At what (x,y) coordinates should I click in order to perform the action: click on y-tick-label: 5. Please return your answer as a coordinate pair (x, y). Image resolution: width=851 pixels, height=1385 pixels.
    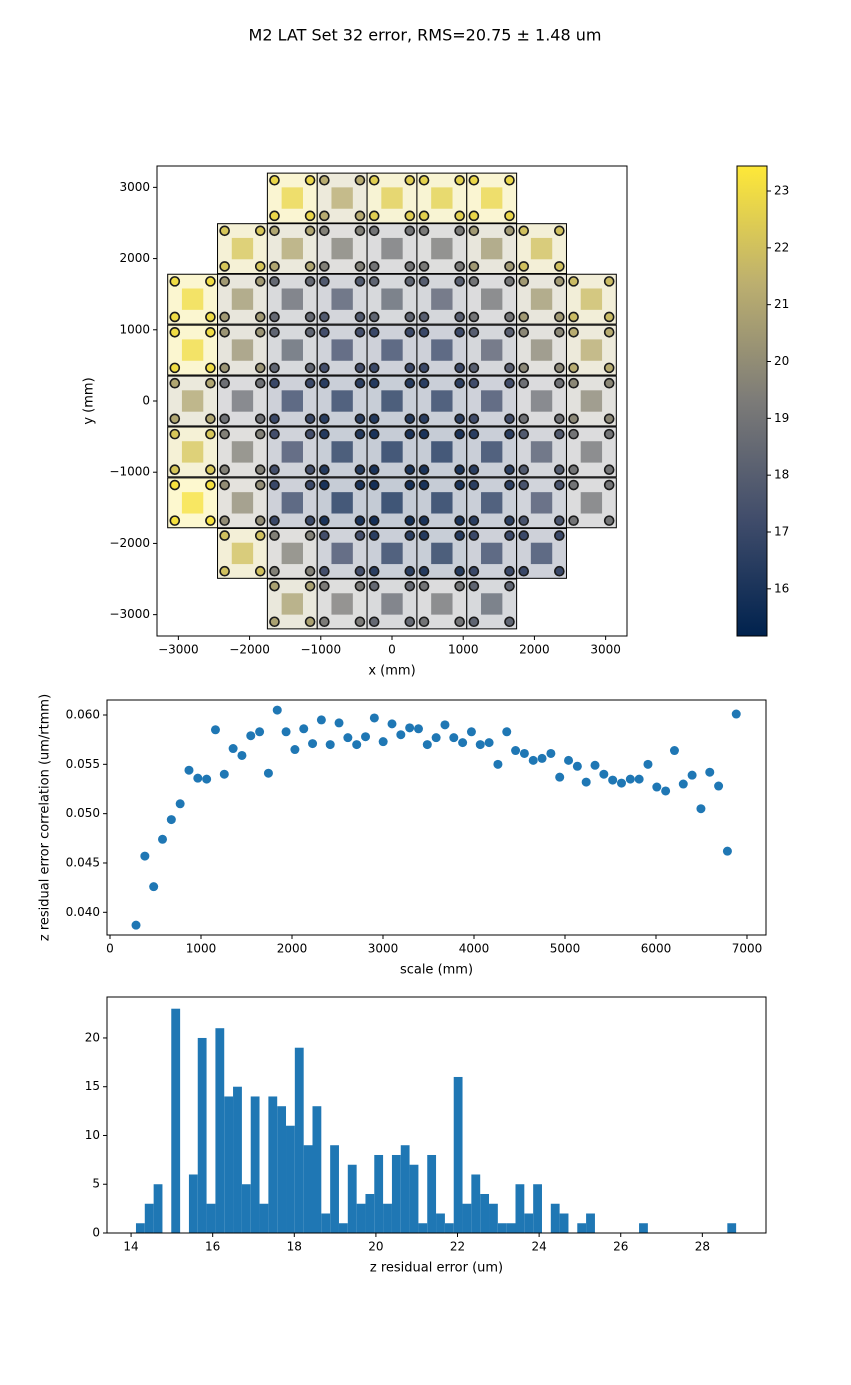
    Looking at the image, I should click on (96, 1184).